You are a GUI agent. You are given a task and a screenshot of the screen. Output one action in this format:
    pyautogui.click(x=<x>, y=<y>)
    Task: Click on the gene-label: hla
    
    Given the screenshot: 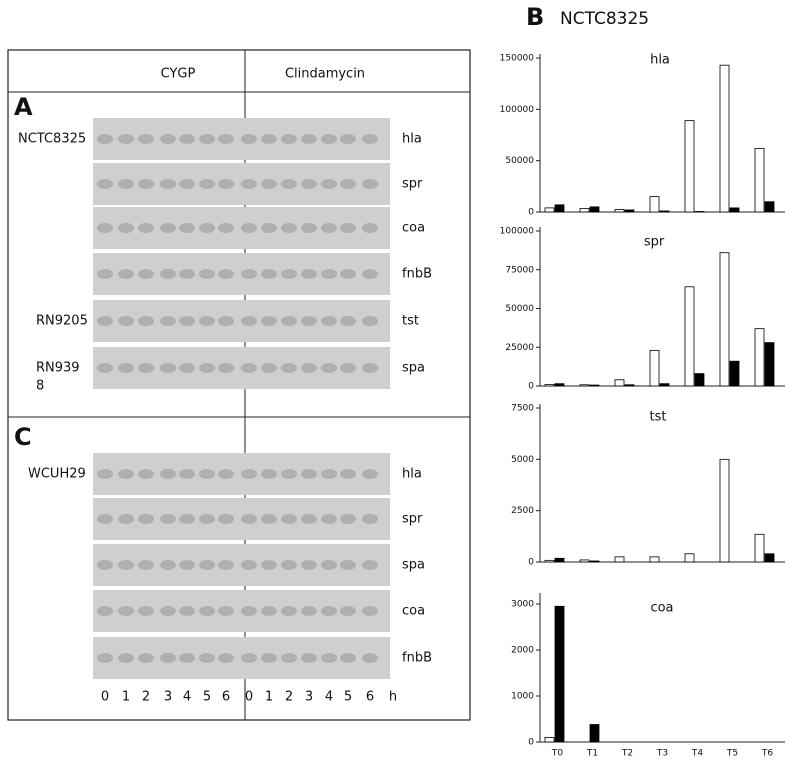 What is the action you would take?
    pyautogui.click(x=412, y=139)
    